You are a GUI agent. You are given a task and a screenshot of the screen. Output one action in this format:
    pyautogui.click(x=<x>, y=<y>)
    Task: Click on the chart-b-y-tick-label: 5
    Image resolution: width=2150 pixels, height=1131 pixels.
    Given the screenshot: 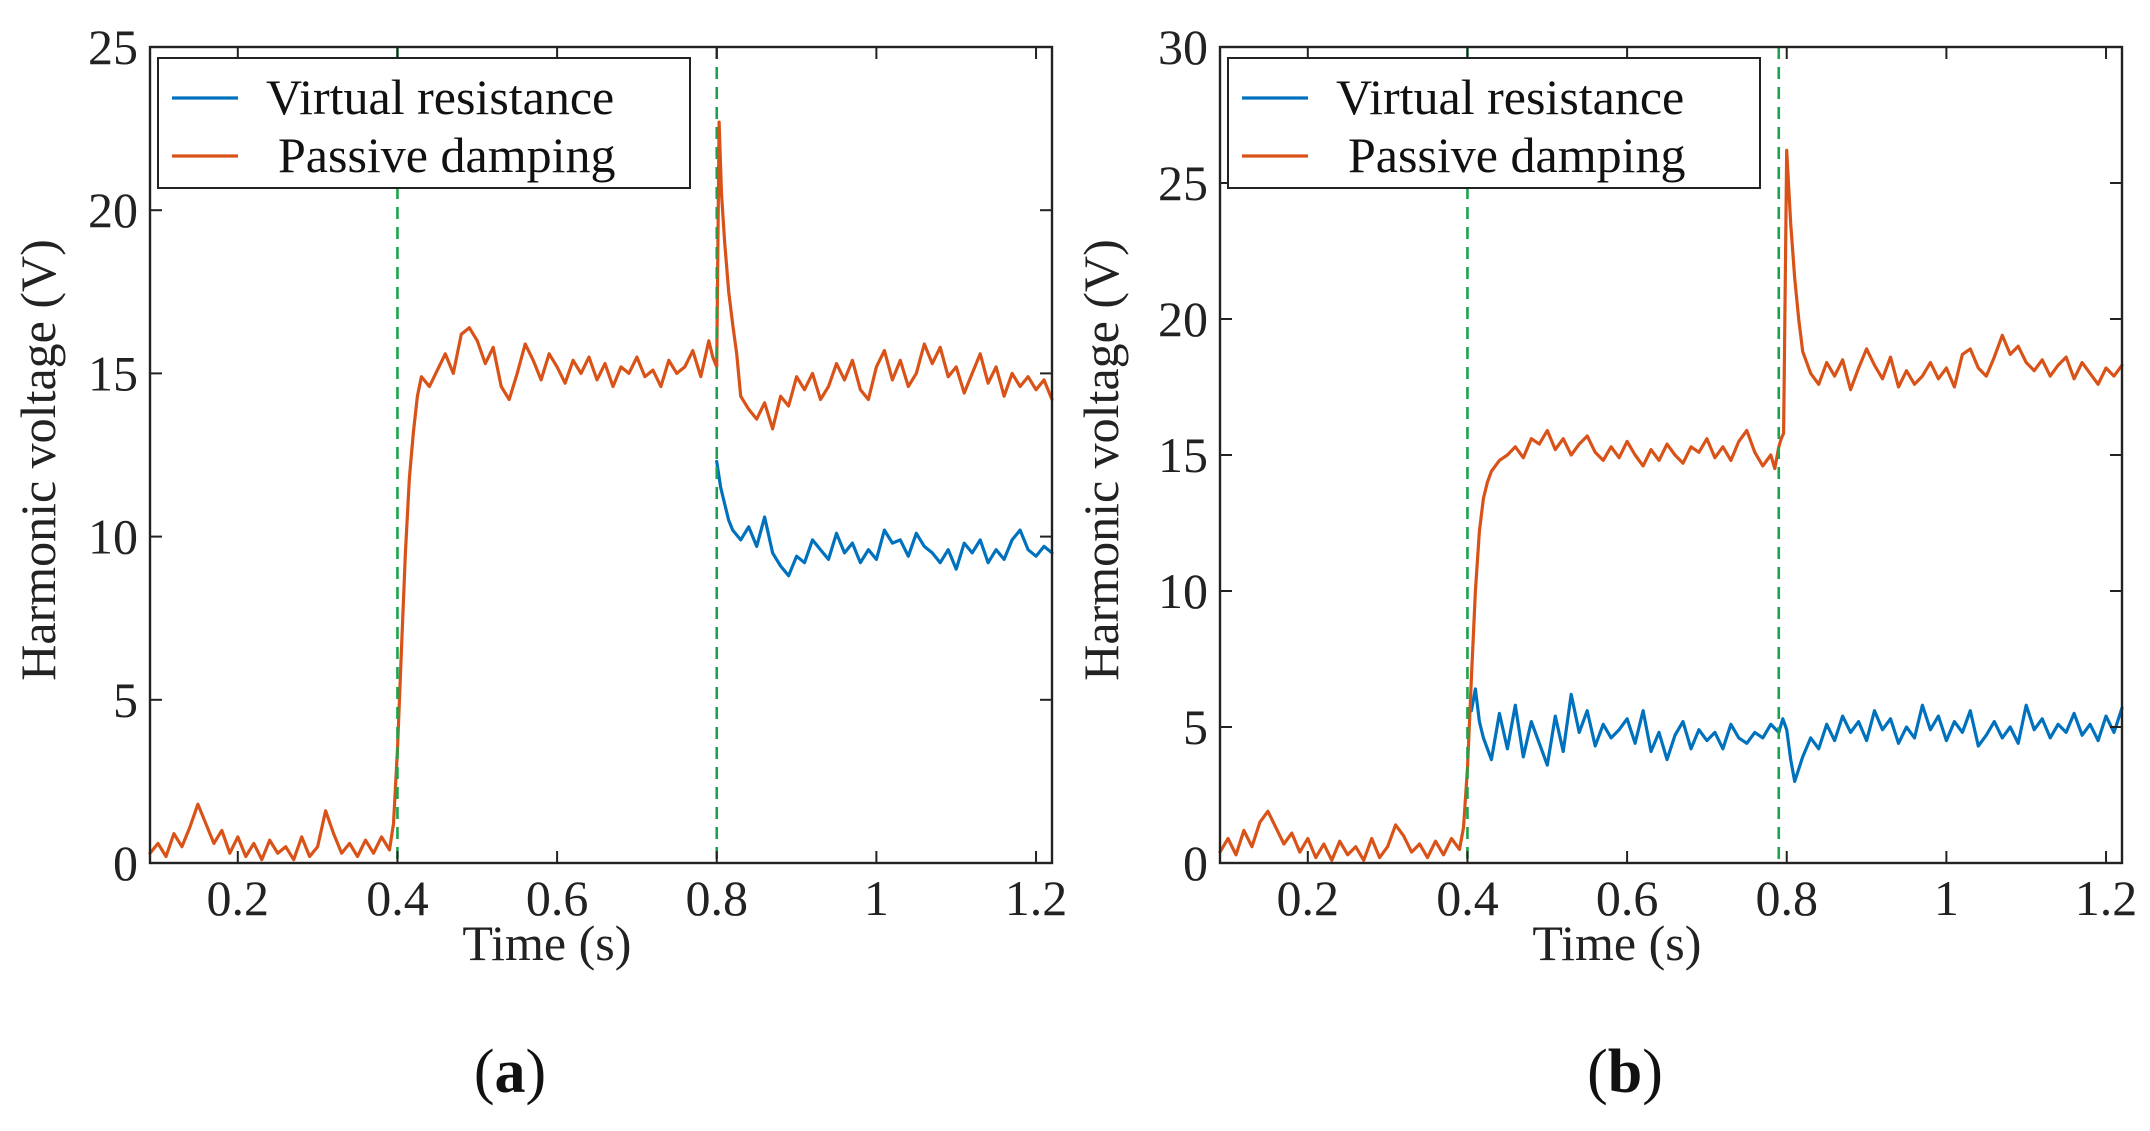 What is the action you would take?
    pyautogui.click(x=1195, y=727)
    